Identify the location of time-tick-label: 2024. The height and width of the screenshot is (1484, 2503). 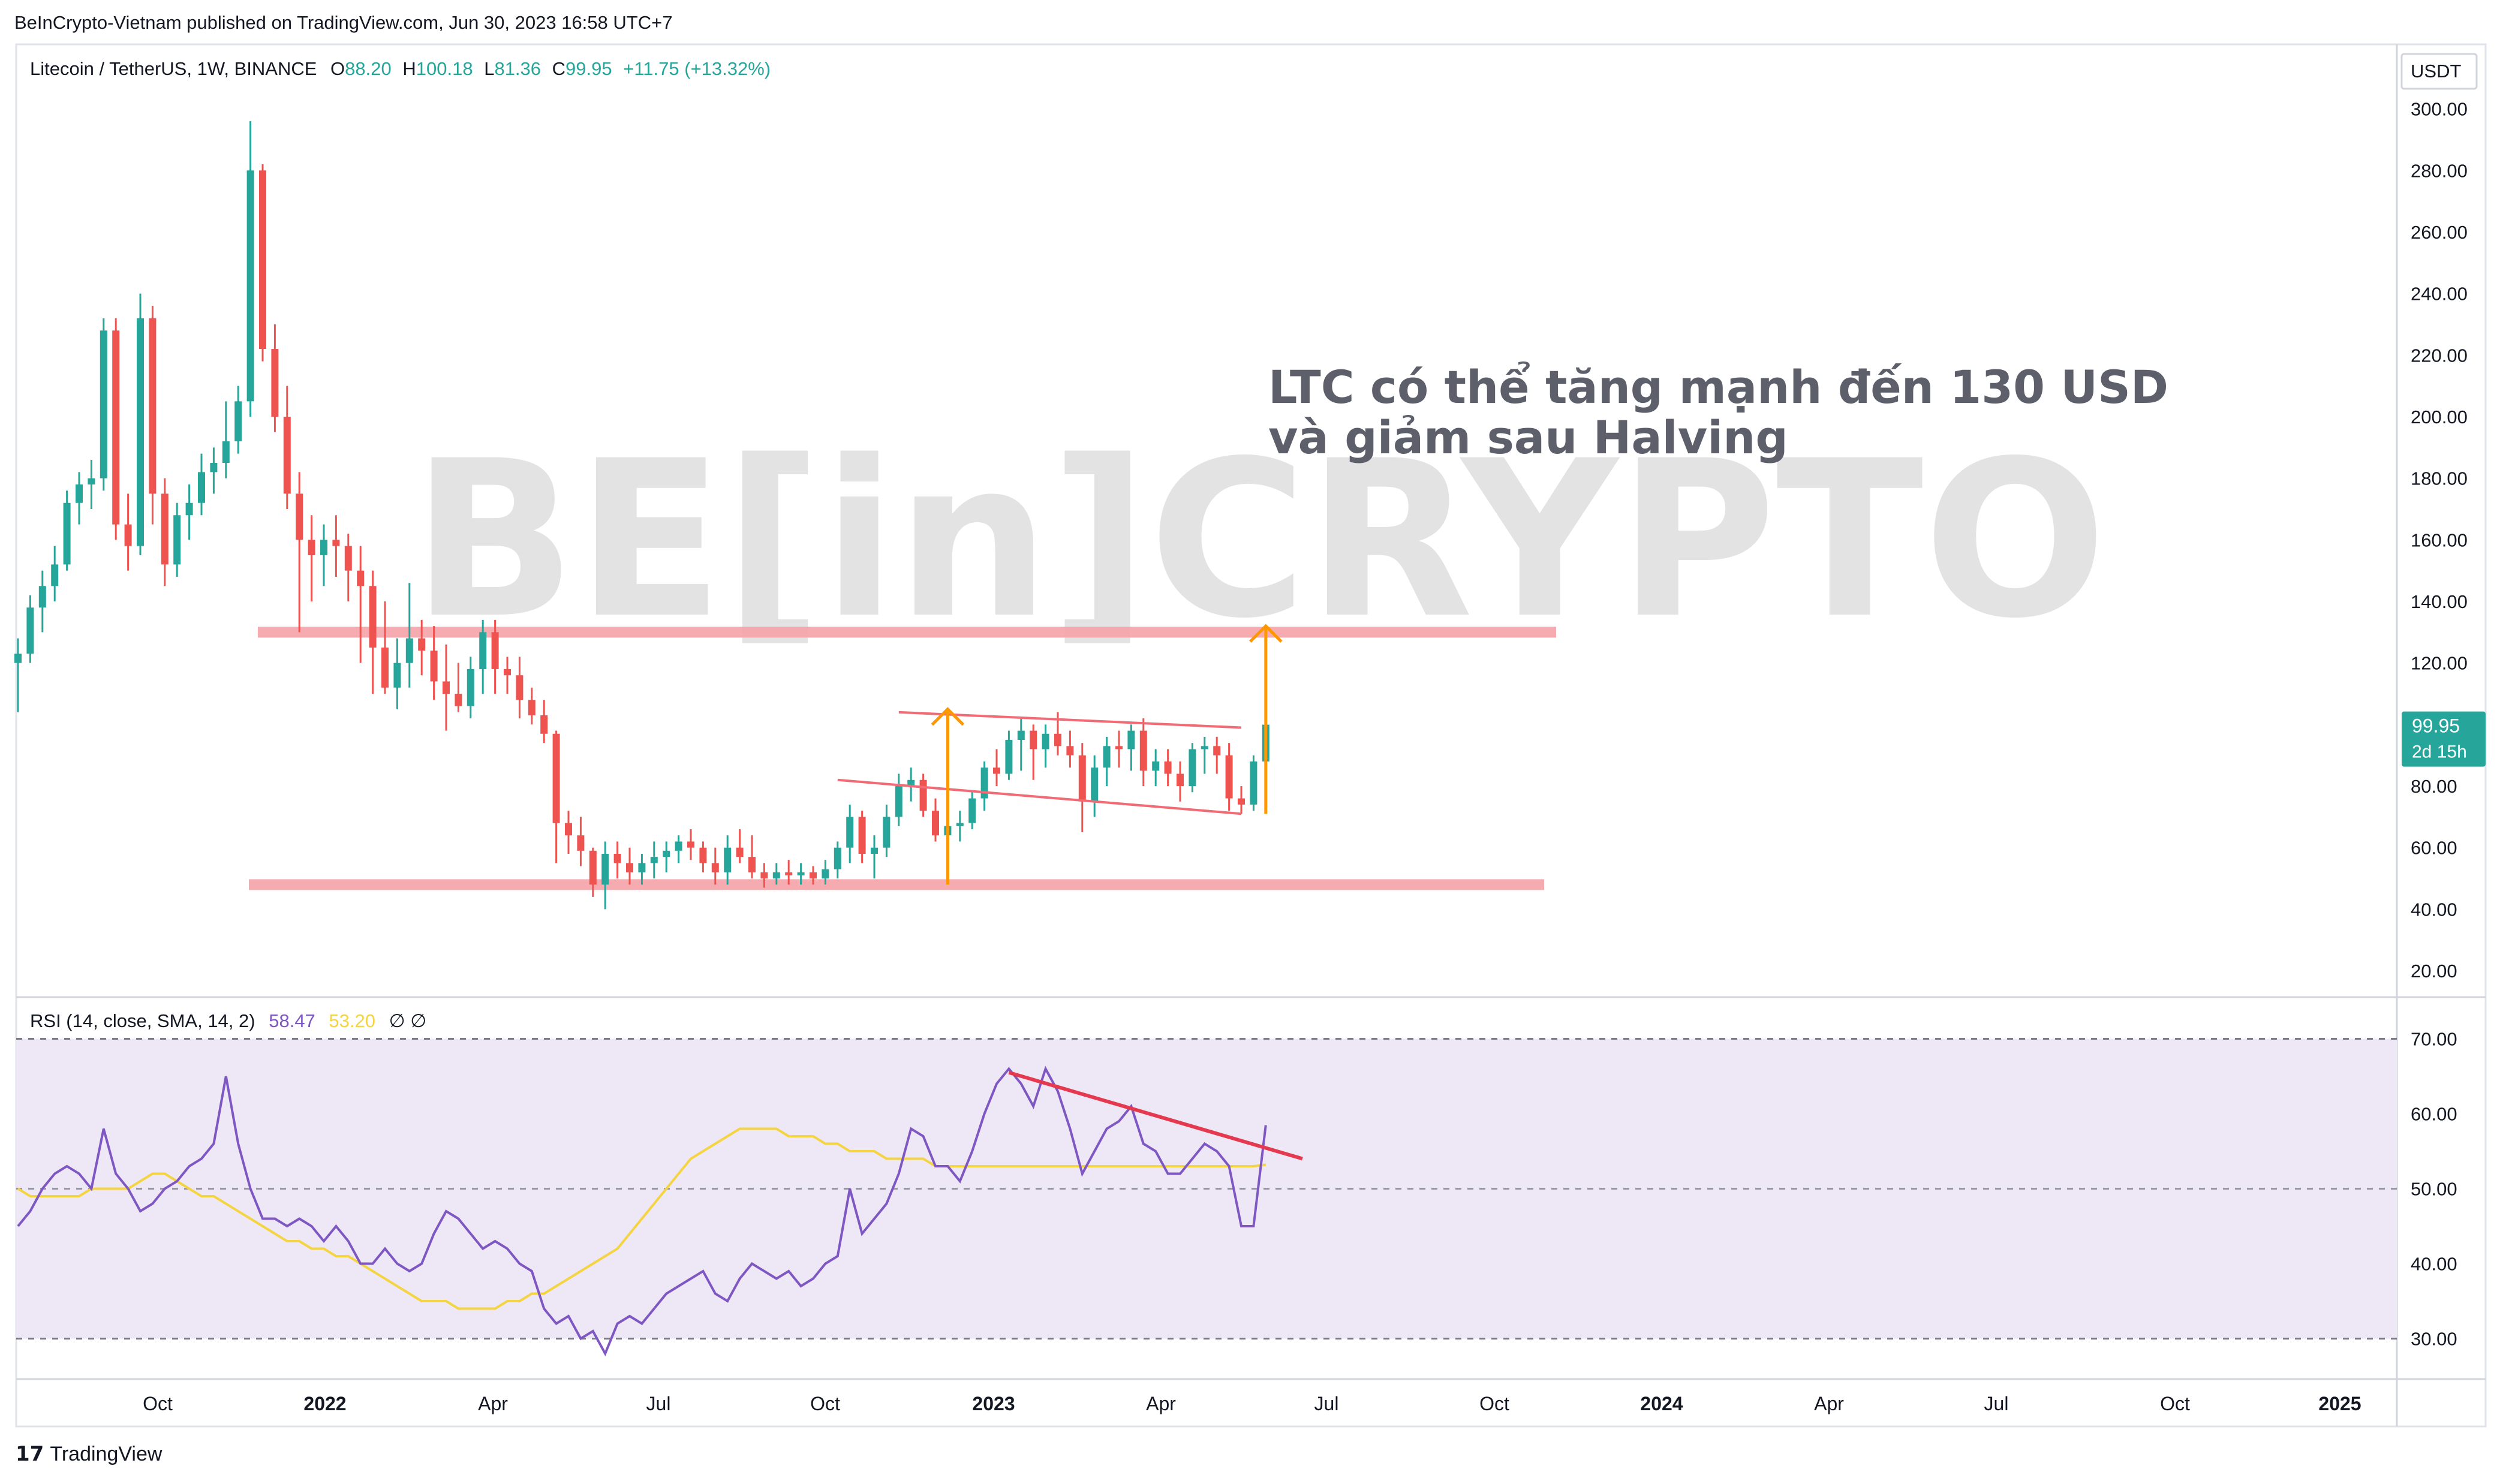
(1662, 1403).